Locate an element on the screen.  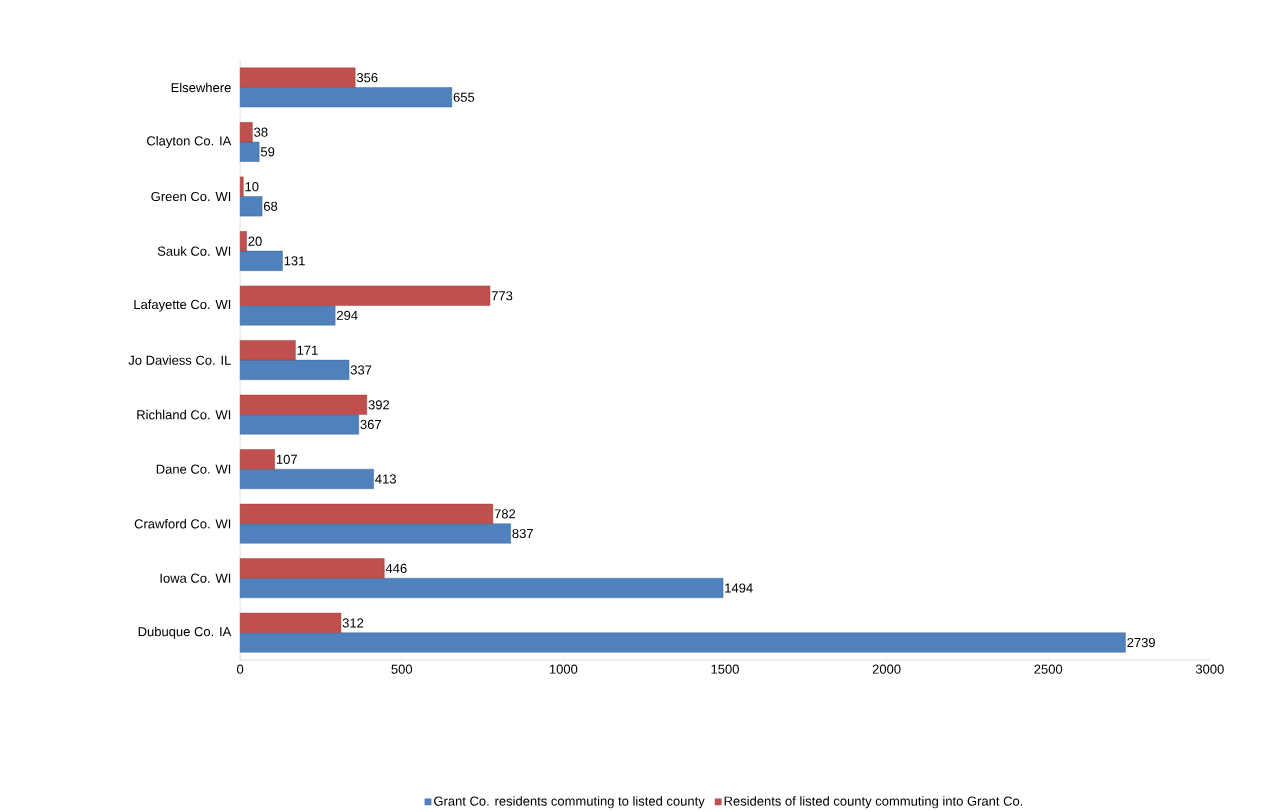
y-tick-label: Crawford Co. WI is located at coordinates (182, 524).